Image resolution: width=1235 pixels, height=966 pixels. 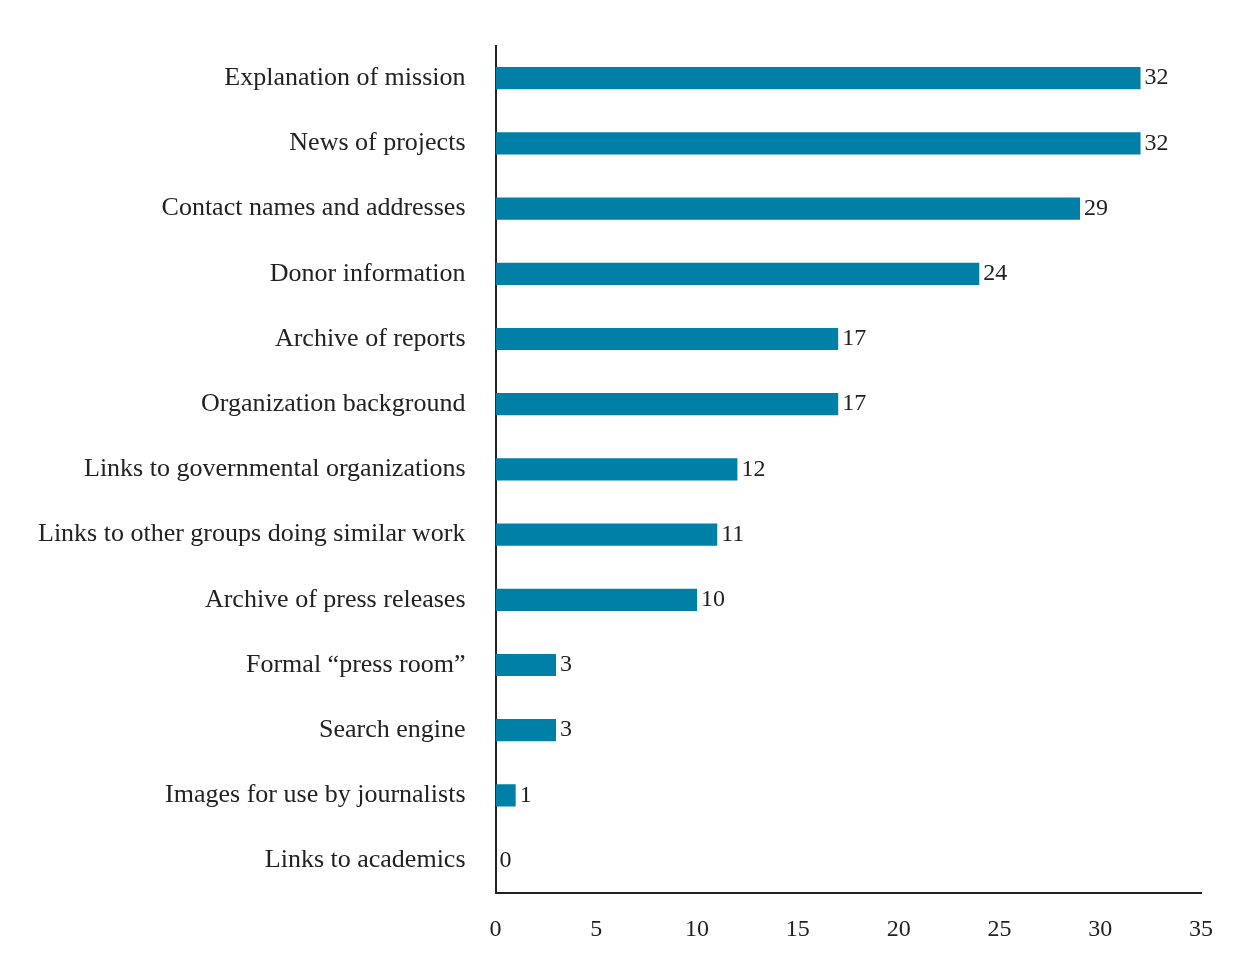 I want to click on x-tick-label: 10, so click(x=697, y=927).